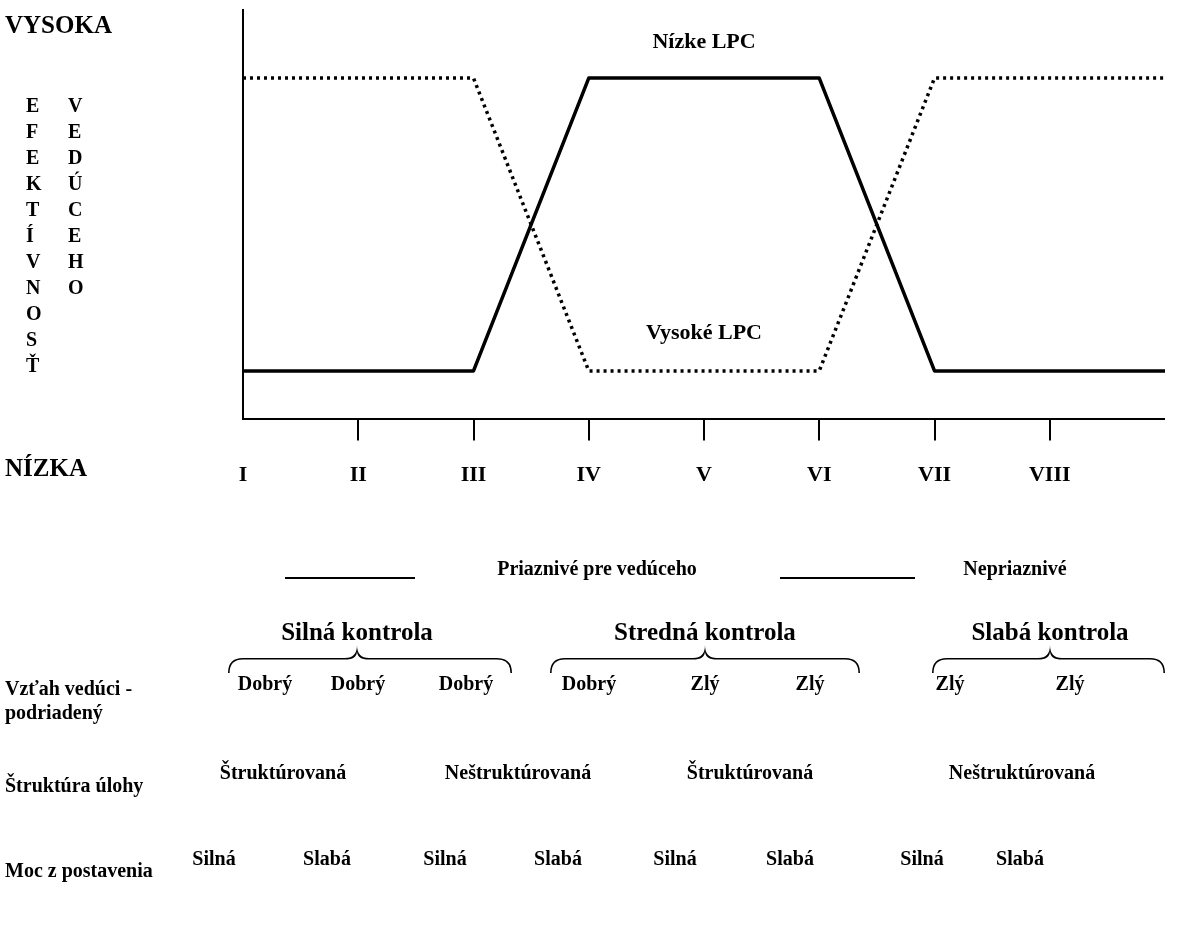 The image size is (1202, 931). What do you see at coordinates (243, 474) in the screenshot?
I see `x-tick-label: I` at bounding box center [243, 474].